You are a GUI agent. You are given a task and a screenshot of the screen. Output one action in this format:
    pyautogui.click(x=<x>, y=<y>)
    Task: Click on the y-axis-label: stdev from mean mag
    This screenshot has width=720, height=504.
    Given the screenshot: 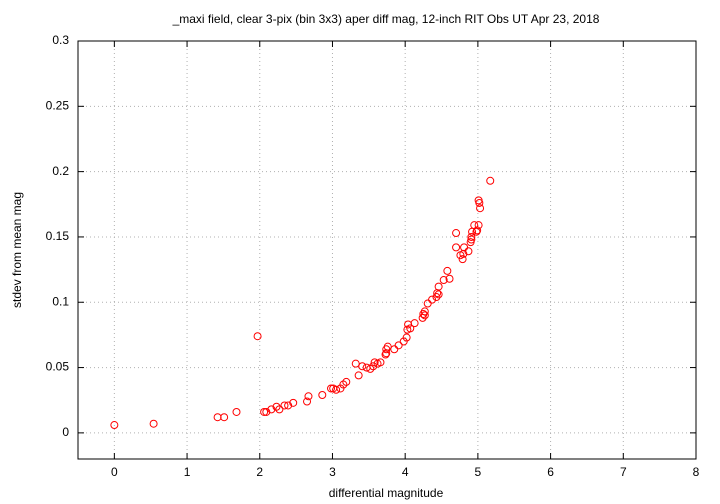 What is the action you would take?
    pyautogui.click(x=17, y=250)
    